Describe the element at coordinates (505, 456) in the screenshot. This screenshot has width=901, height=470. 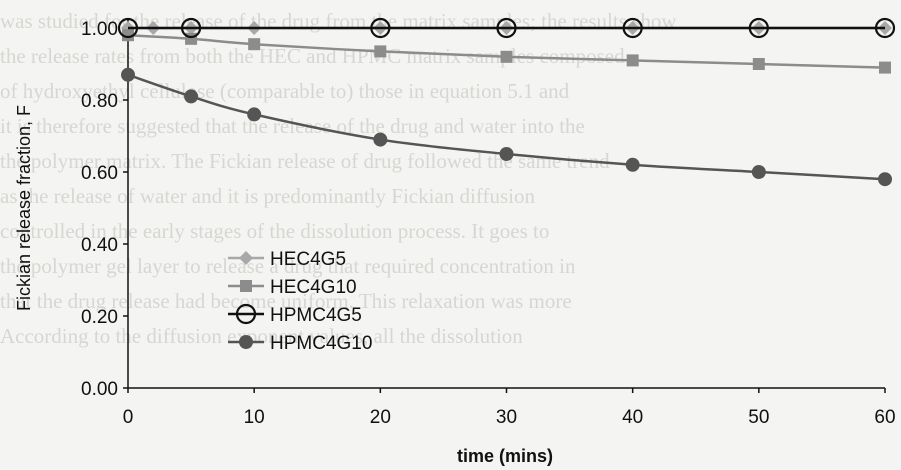
I see `x-axis-title: time (mins)` at that location.